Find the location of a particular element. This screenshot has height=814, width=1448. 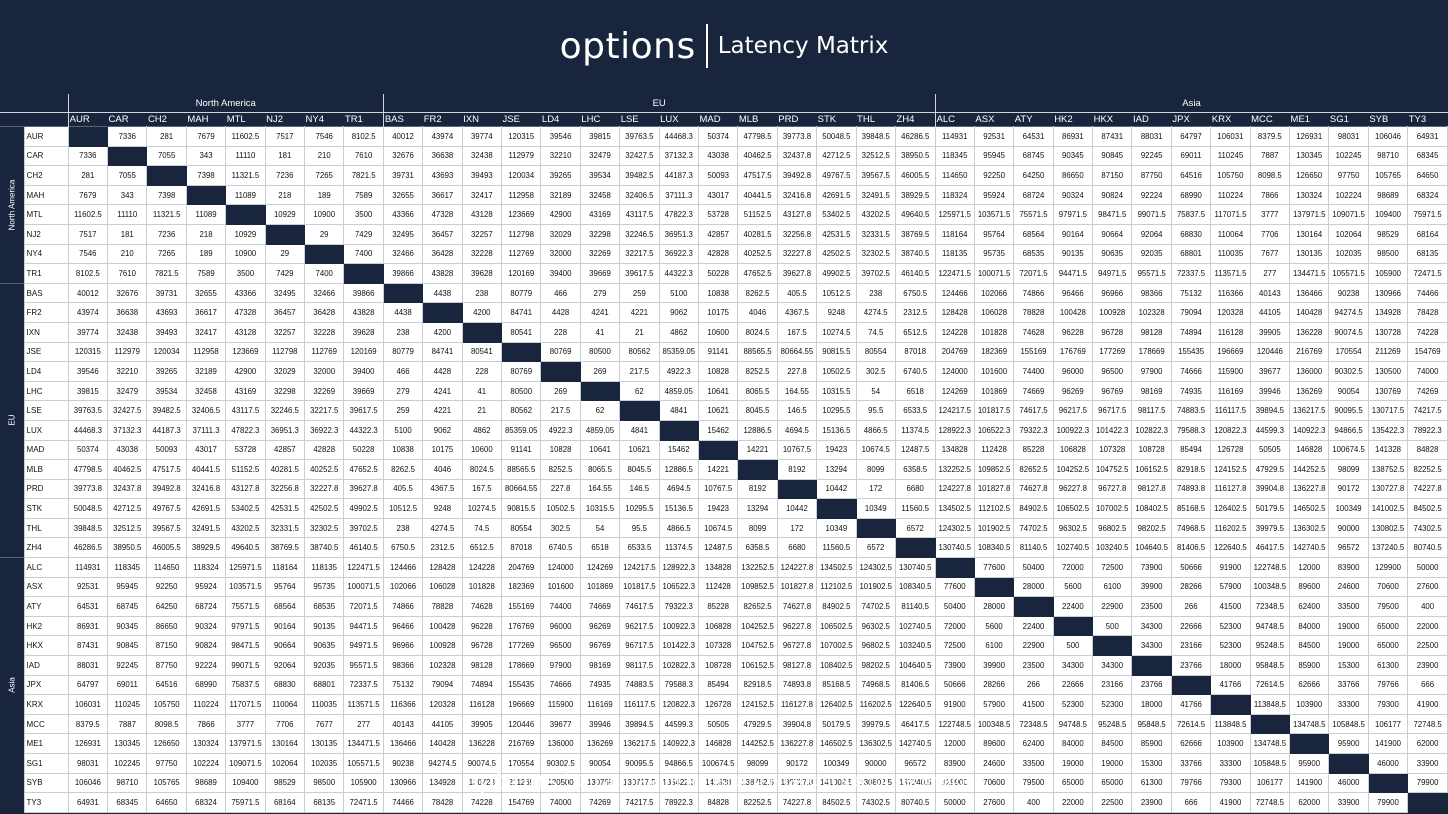

latency-cell: 106502.5 is located at coordinates (836, 626).